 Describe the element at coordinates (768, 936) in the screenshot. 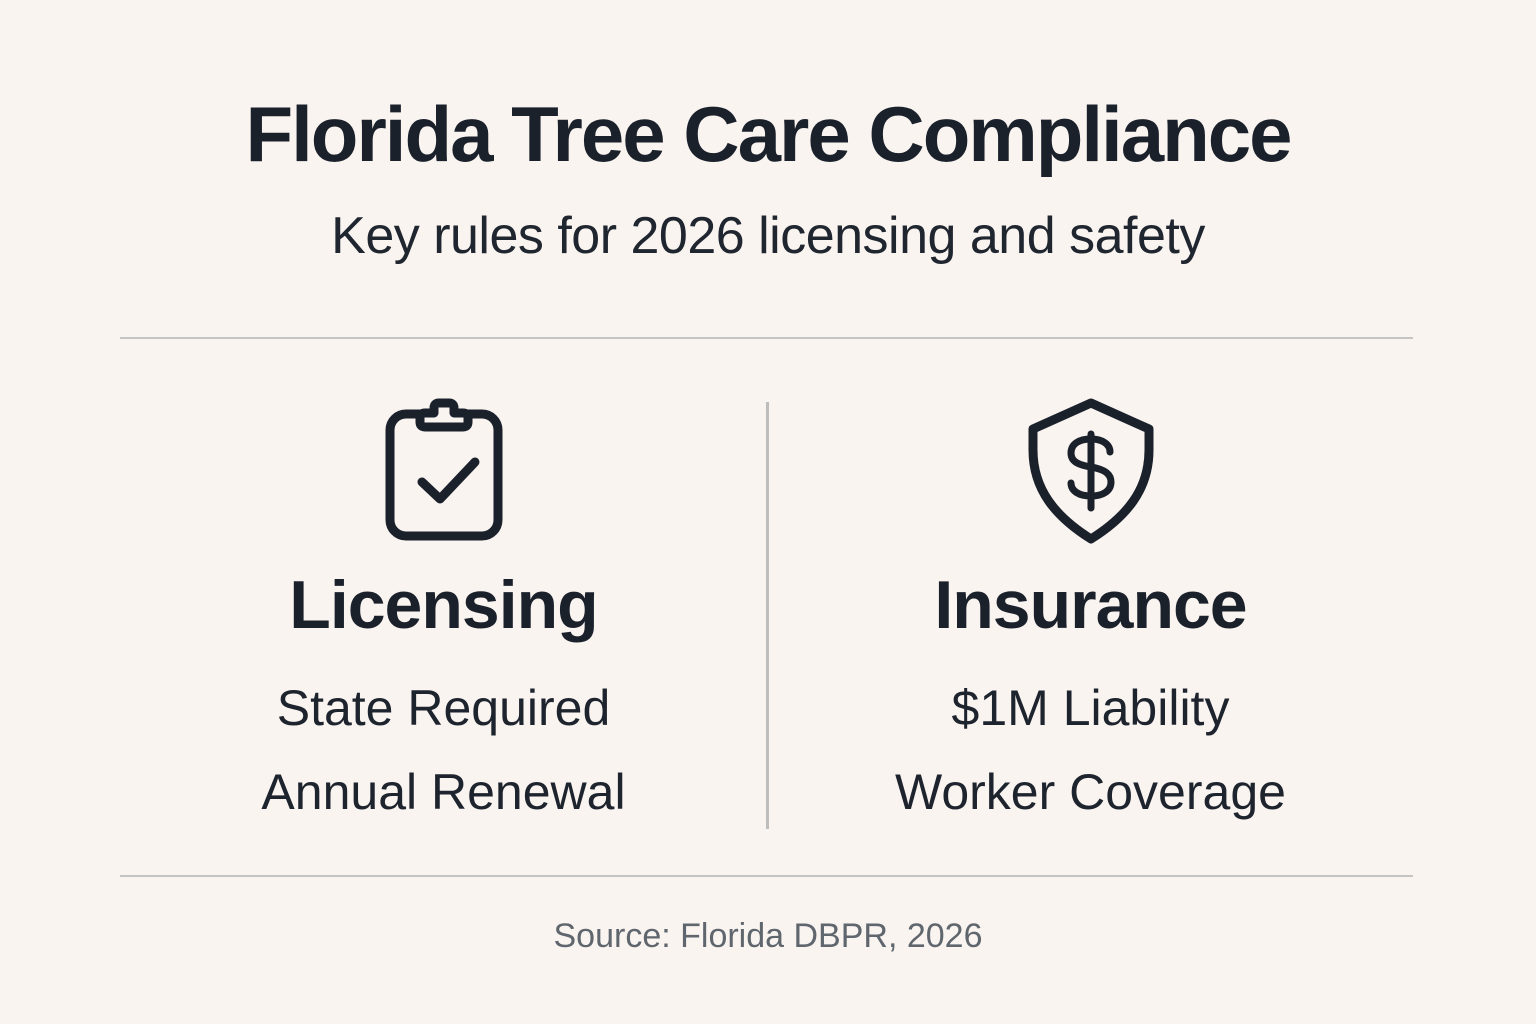

I see `source-attribution: Source: Florida DBPR, 2026` at that location.